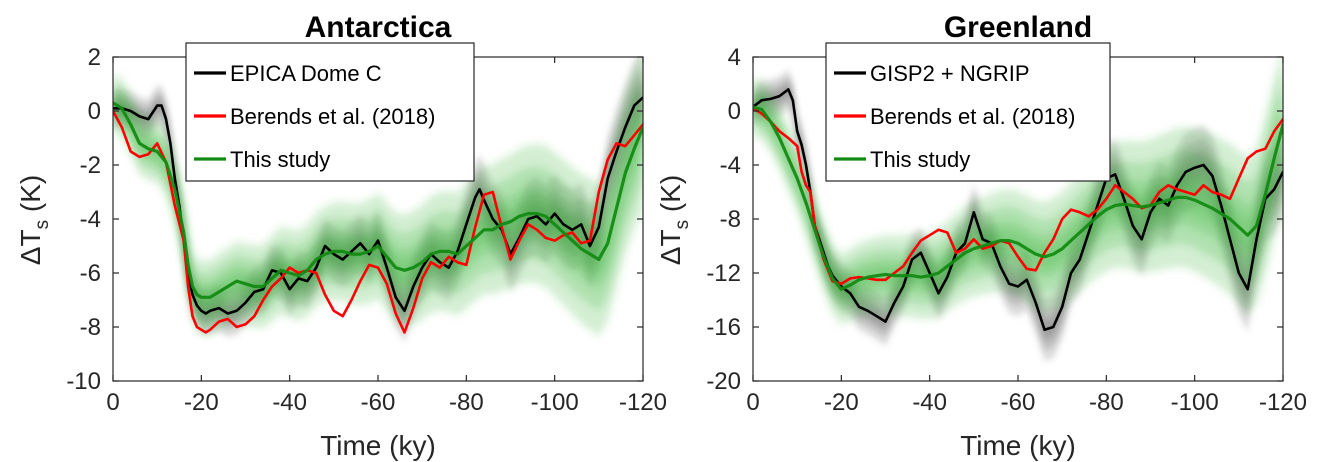 This screenshot has height=462, width=1325. Describe the element at coordinates (734, 57) in the screenshot. I see `y-tick-label: 4` at that location.